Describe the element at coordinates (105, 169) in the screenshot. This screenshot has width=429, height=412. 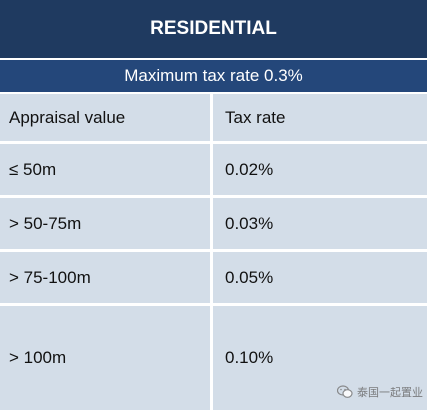
I see `appraisal-value-cell: ≤ 50m` at that location.